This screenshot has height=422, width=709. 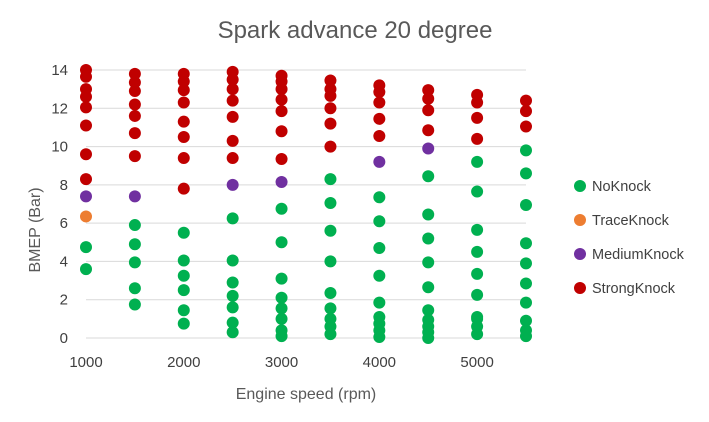 I want to click on y-axis-title: BMEP (Bar), so click(x=35, y=229).